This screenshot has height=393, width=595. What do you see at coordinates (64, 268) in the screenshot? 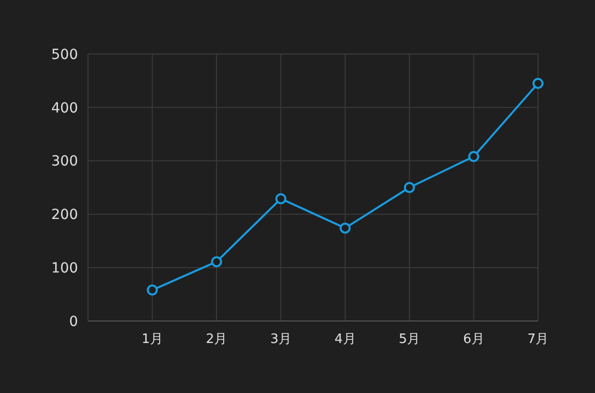
I see `y-tick-label: 100` at bounding box center [64, 268].